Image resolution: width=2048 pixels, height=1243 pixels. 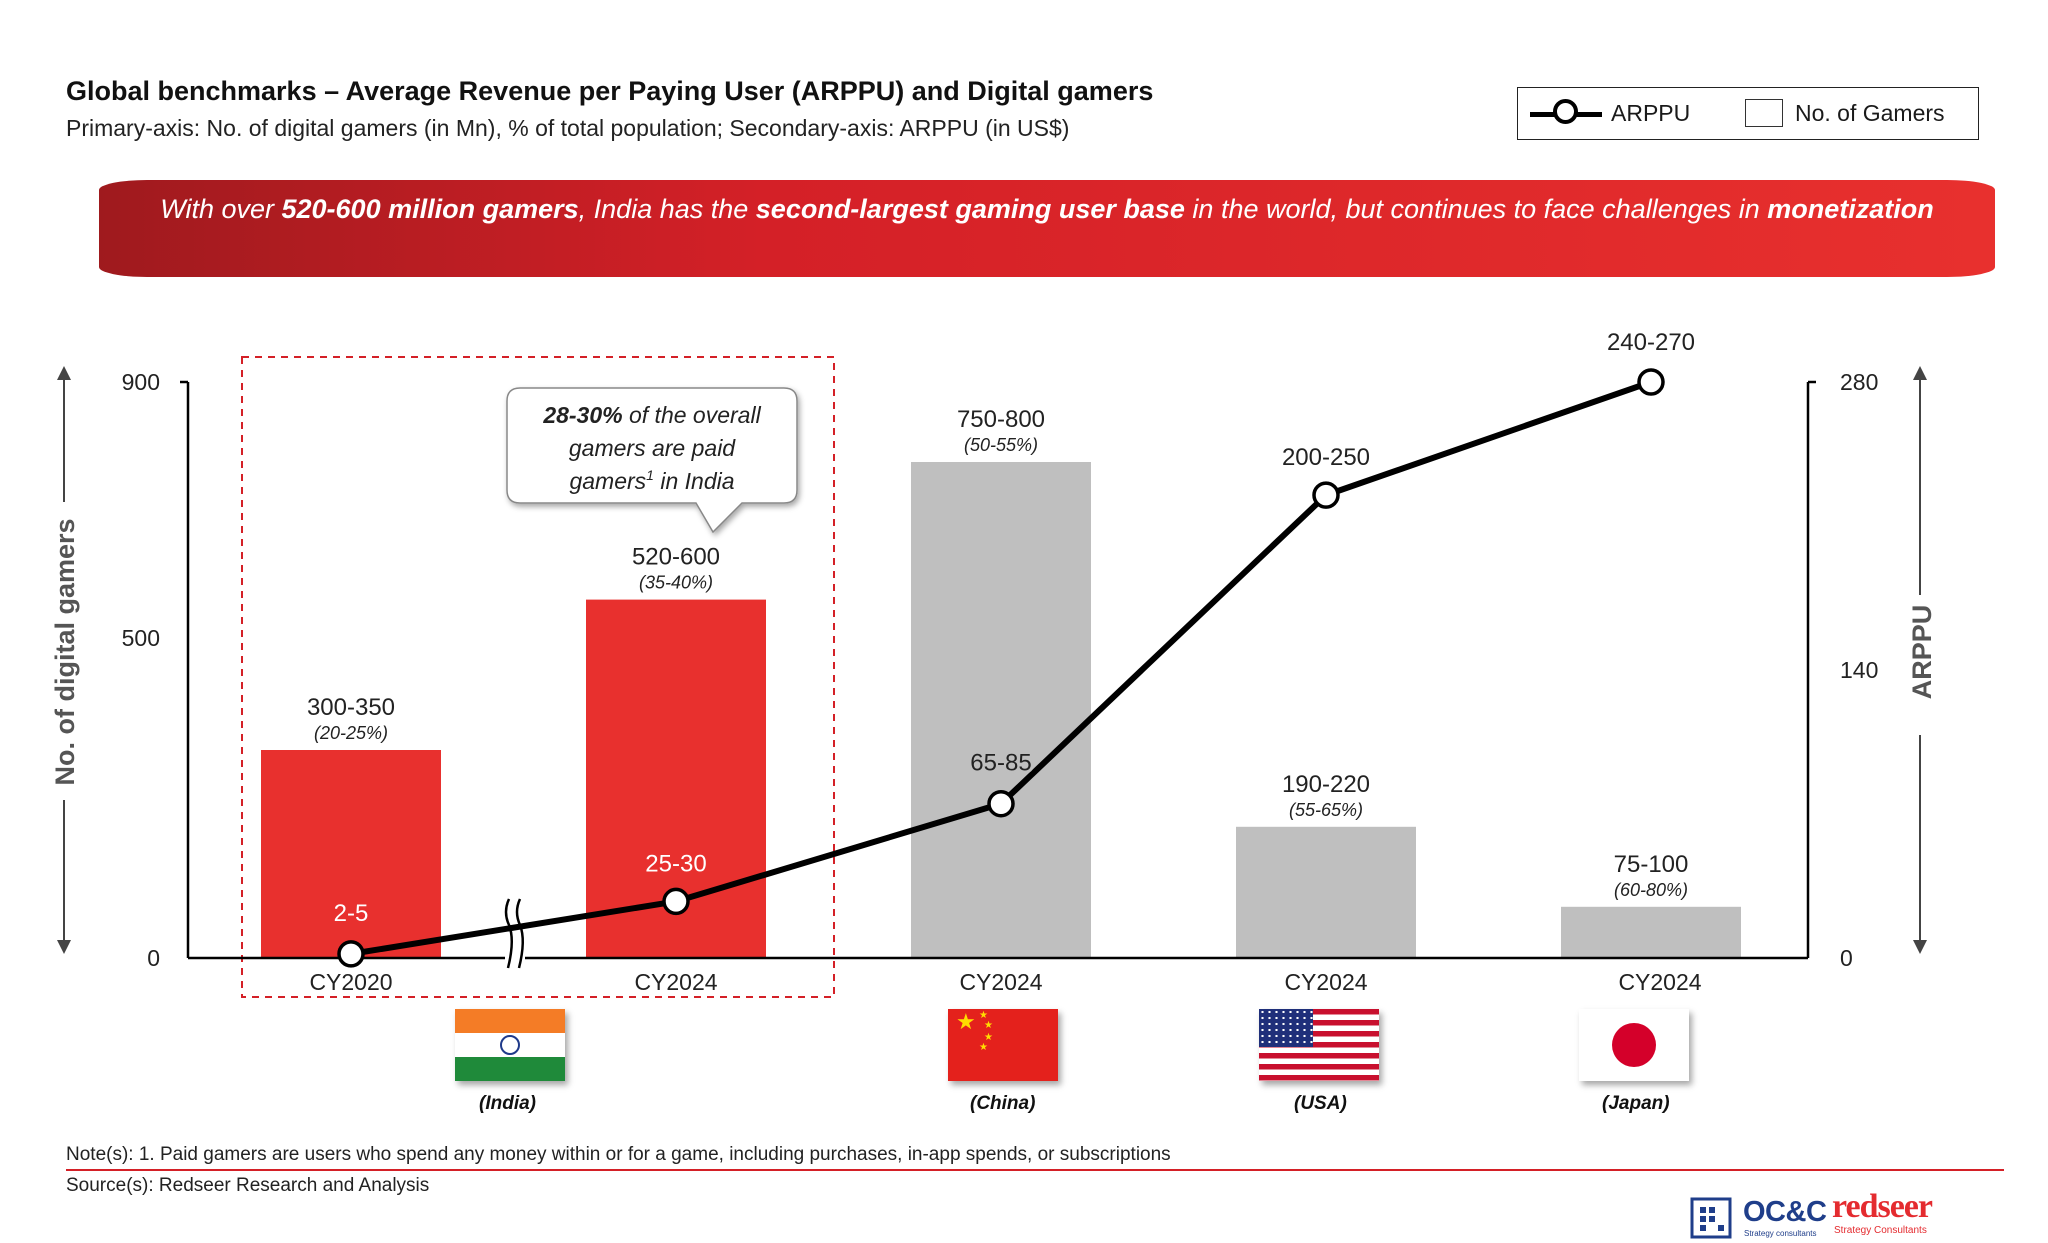 I want to click on primary-y-tick-label: 0, so click(x=153, y=958).